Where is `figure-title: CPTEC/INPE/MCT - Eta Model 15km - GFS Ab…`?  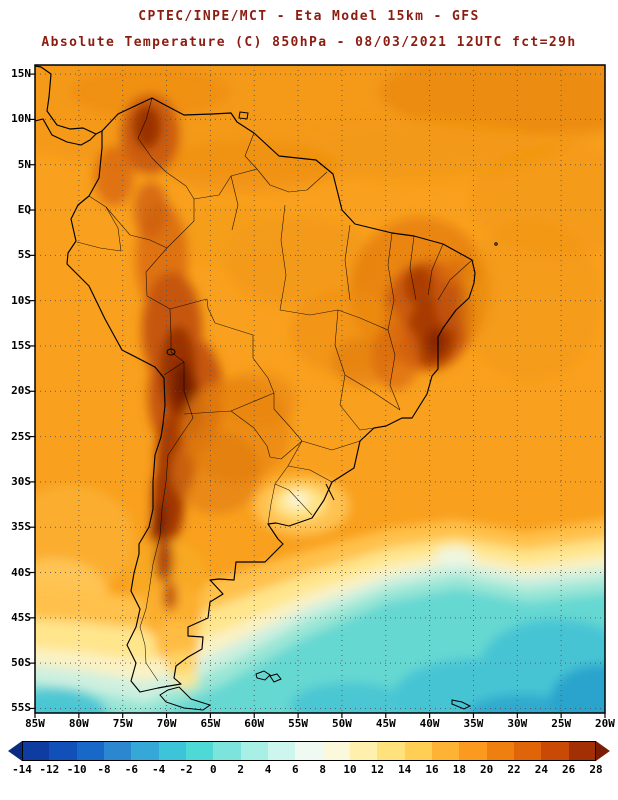 figure-title: CPTEC/INPE/MCT - Eta Model 15km - GFS Ab… is located at coordinates (309, 30).